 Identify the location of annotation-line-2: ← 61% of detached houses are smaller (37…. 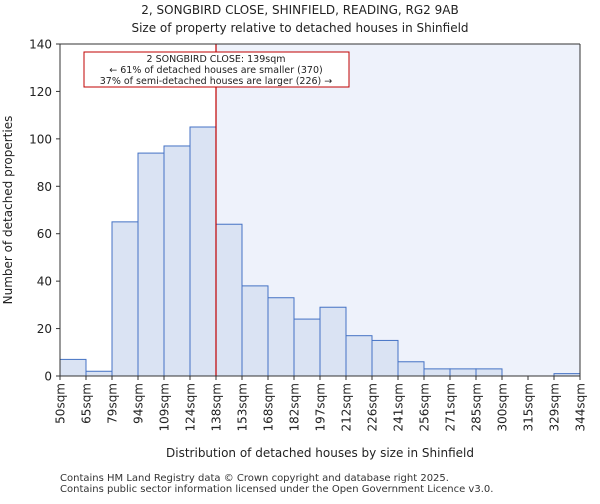
(215, 70).